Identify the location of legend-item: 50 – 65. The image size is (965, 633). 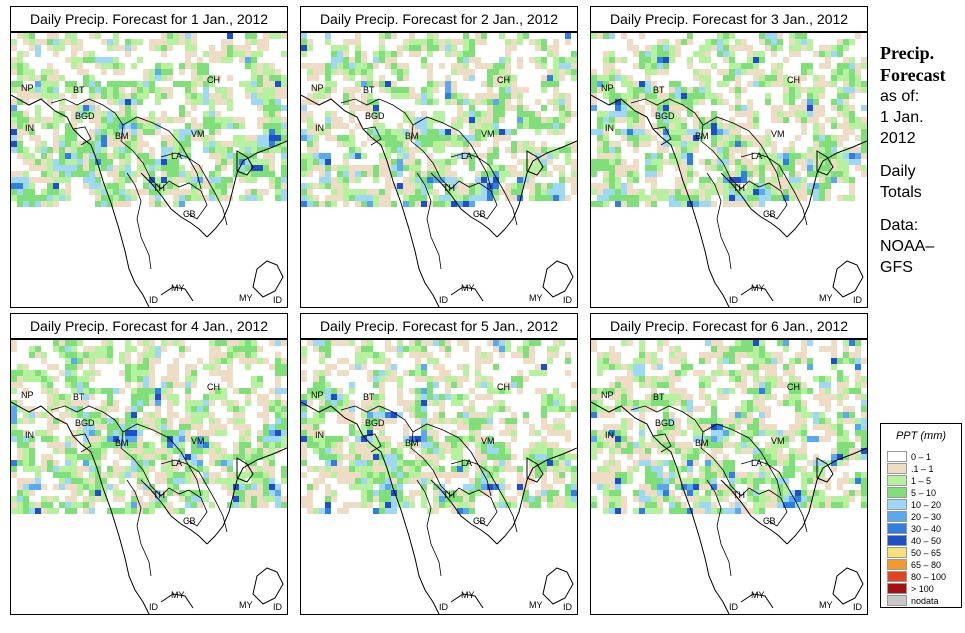
(914, 553).